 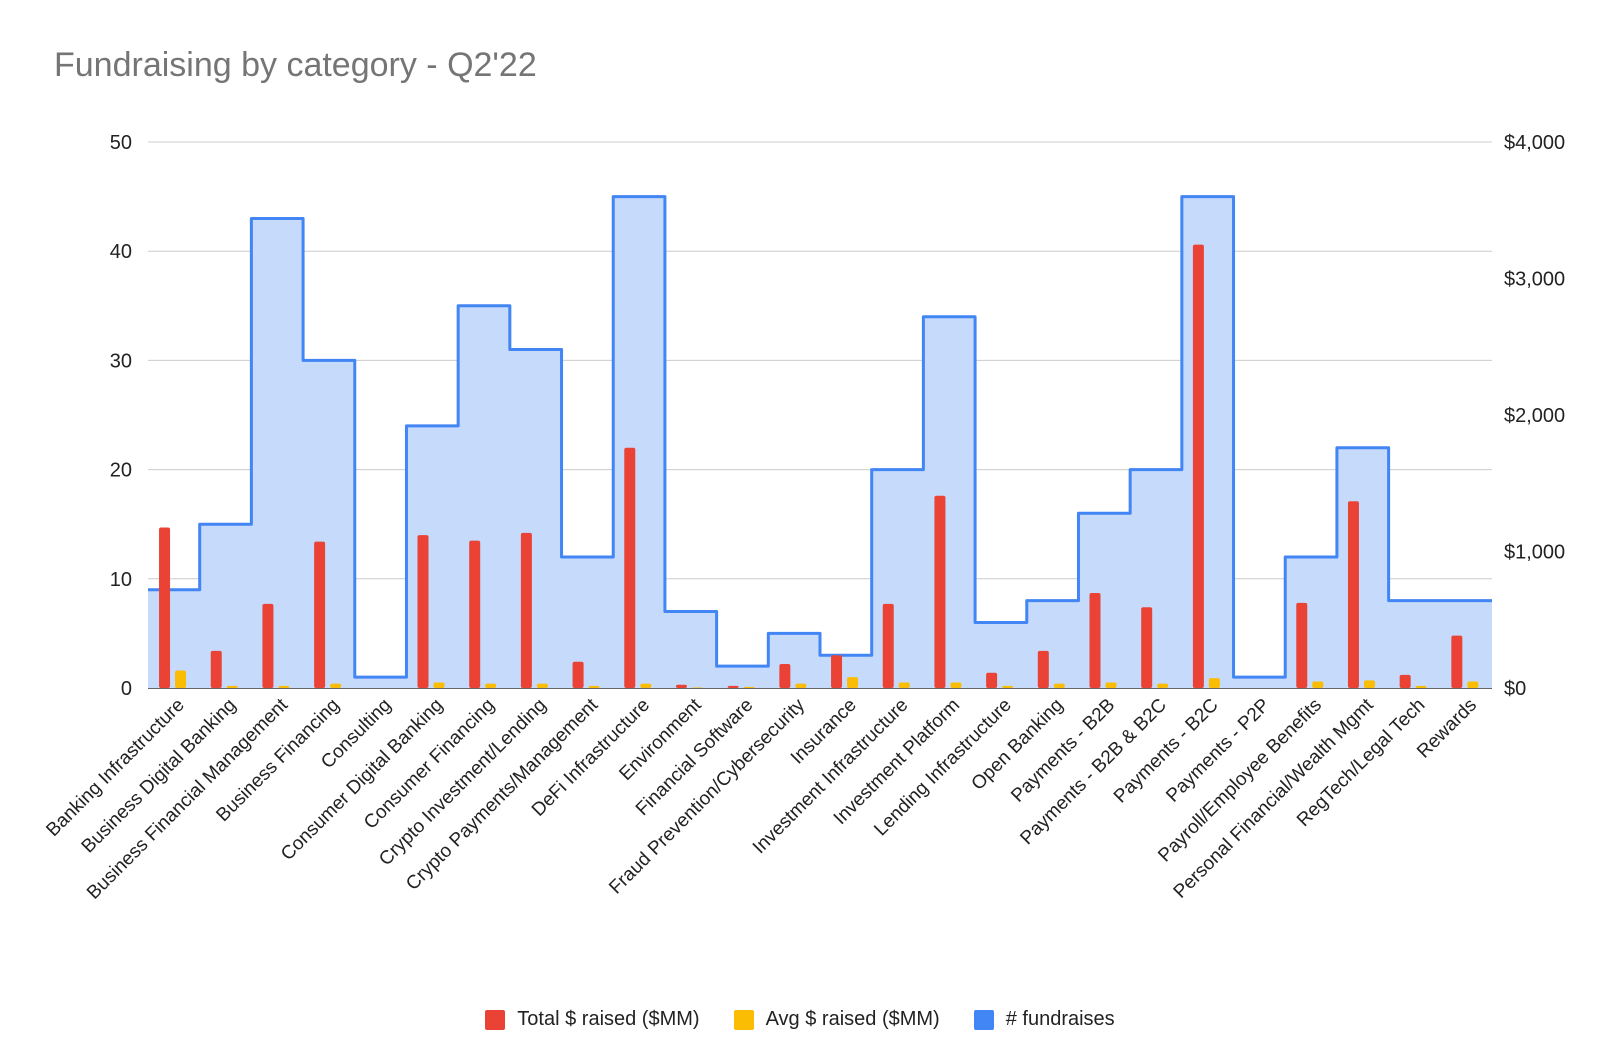 What do you see at coordinates (608, 1019) in the screenshot?
I see `legend-label-total: Total $ raised ($MM)` at bounding box center [608, 1019].